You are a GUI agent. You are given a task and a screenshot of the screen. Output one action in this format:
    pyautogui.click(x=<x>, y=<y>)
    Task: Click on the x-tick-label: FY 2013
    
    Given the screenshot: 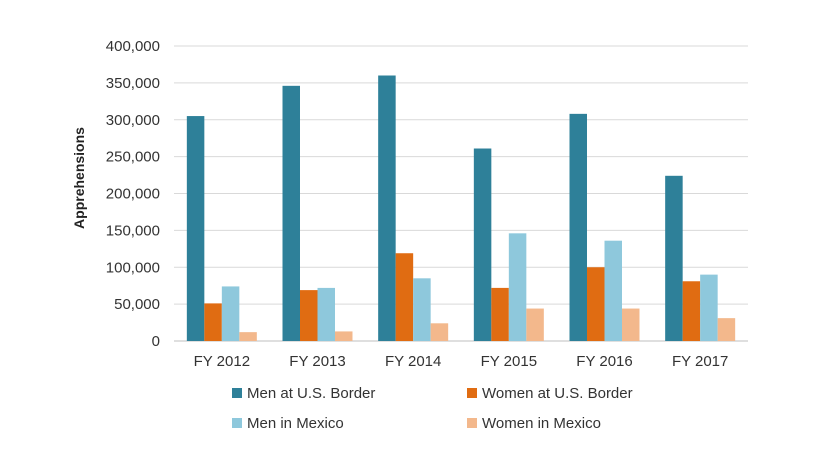 What is the action you would take?
    pyautogui.click(x=317, y=361)
    